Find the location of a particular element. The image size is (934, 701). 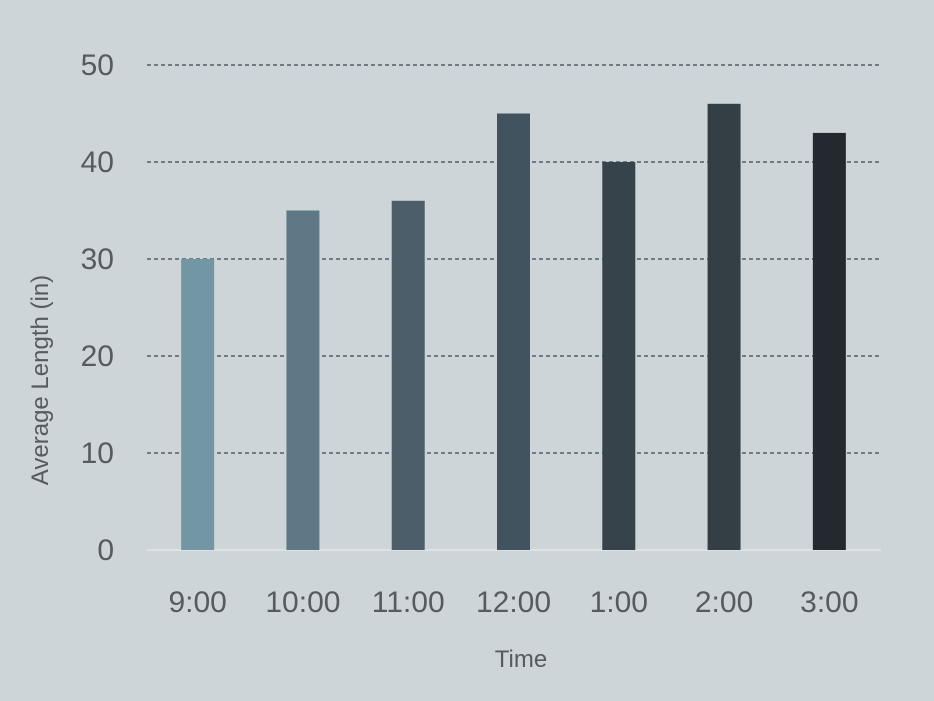

x-tick-label: 12:00 is located at coordinates (513, 602).